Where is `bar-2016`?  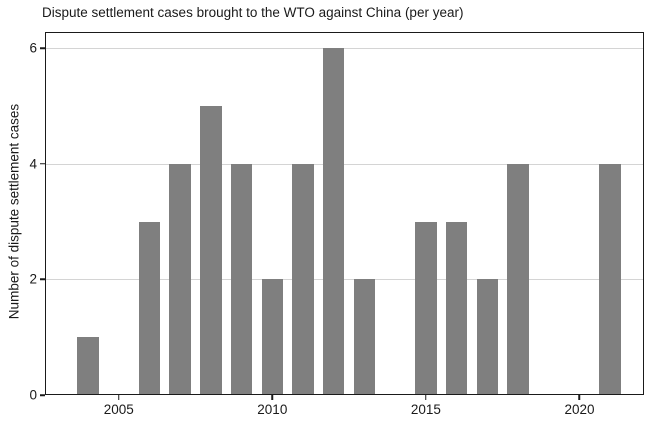
bar-2016 is located at coordinates (456, 308).